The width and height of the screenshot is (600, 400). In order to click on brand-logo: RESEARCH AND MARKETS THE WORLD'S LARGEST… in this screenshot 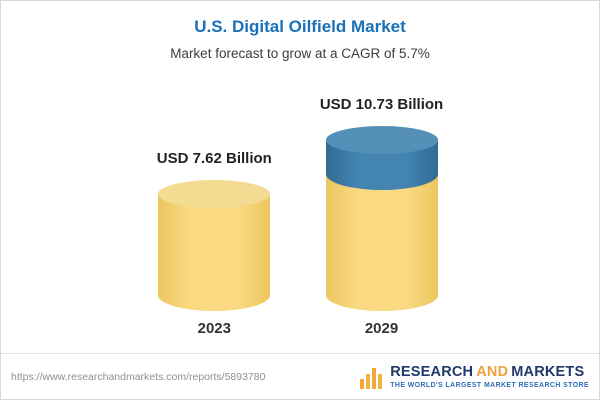, I will do `click(473, 377)`.